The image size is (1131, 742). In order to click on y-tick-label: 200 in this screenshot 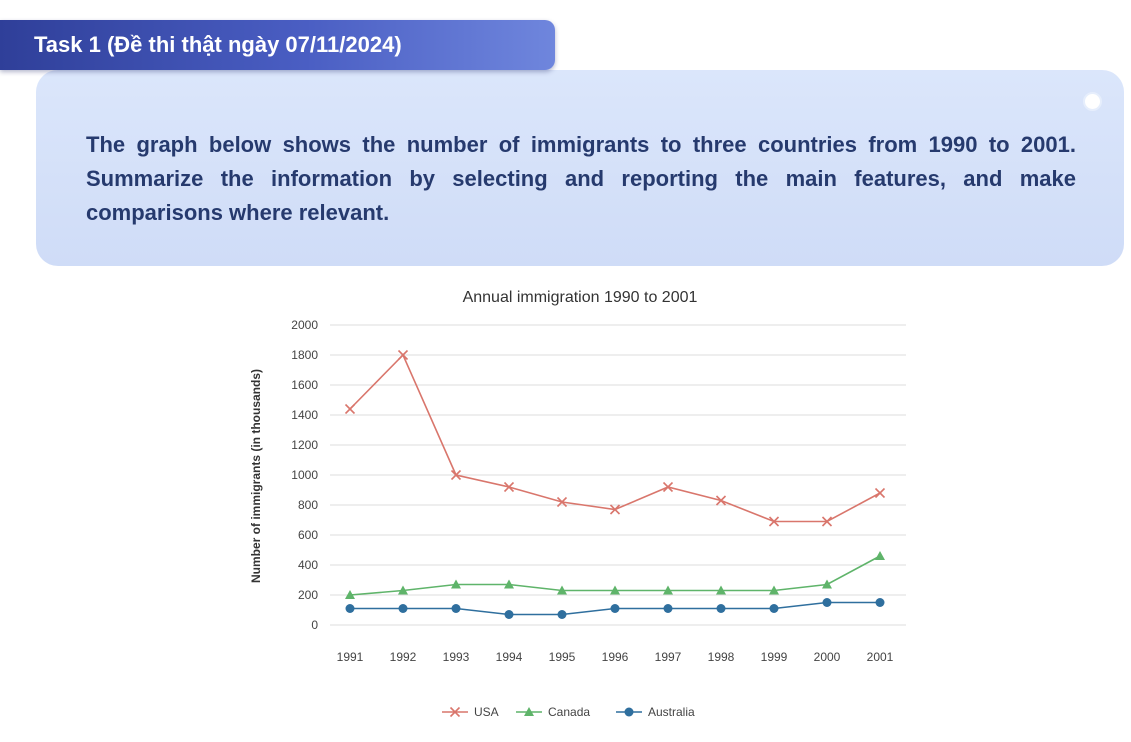, I will do `click(308, 595)`.